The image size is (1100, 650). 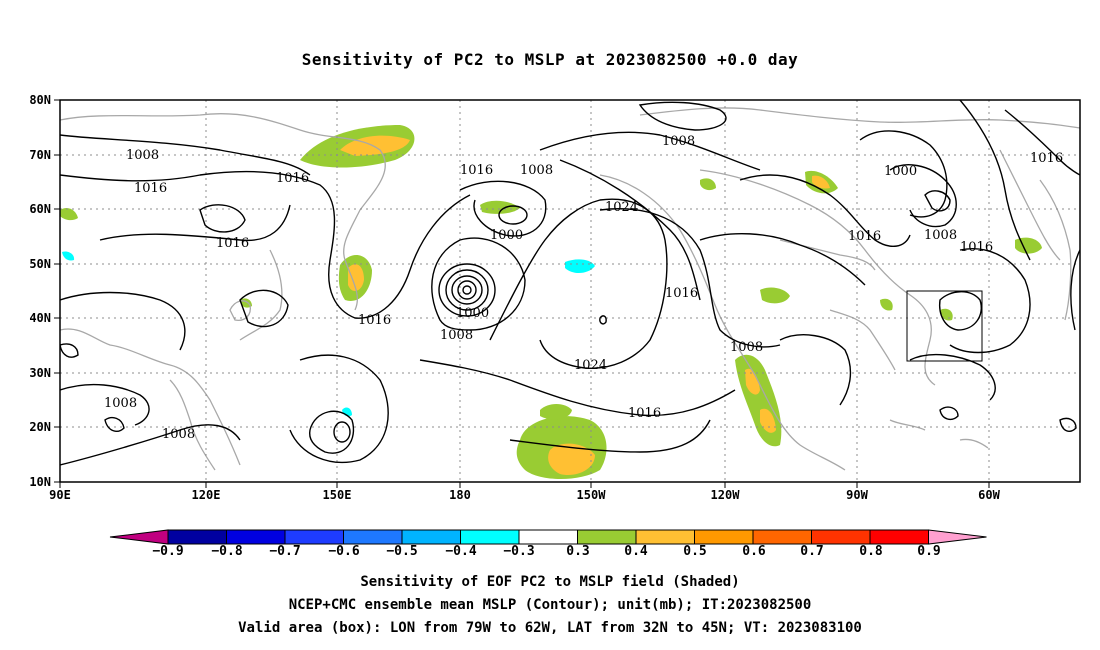 What do you see at coordinates (871, 551) in the screenshot?
I see `colorbar-label: 0.8` at bounding box center [871, 551].